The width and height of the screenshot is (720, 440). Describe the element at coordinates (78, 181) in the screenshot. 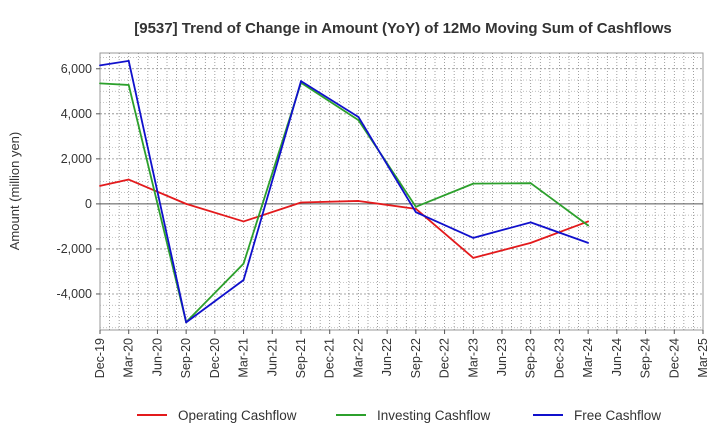

I see `y-axis-ticks: -4,000 -2,000 0 2,000 4,000 6,000` at that location.